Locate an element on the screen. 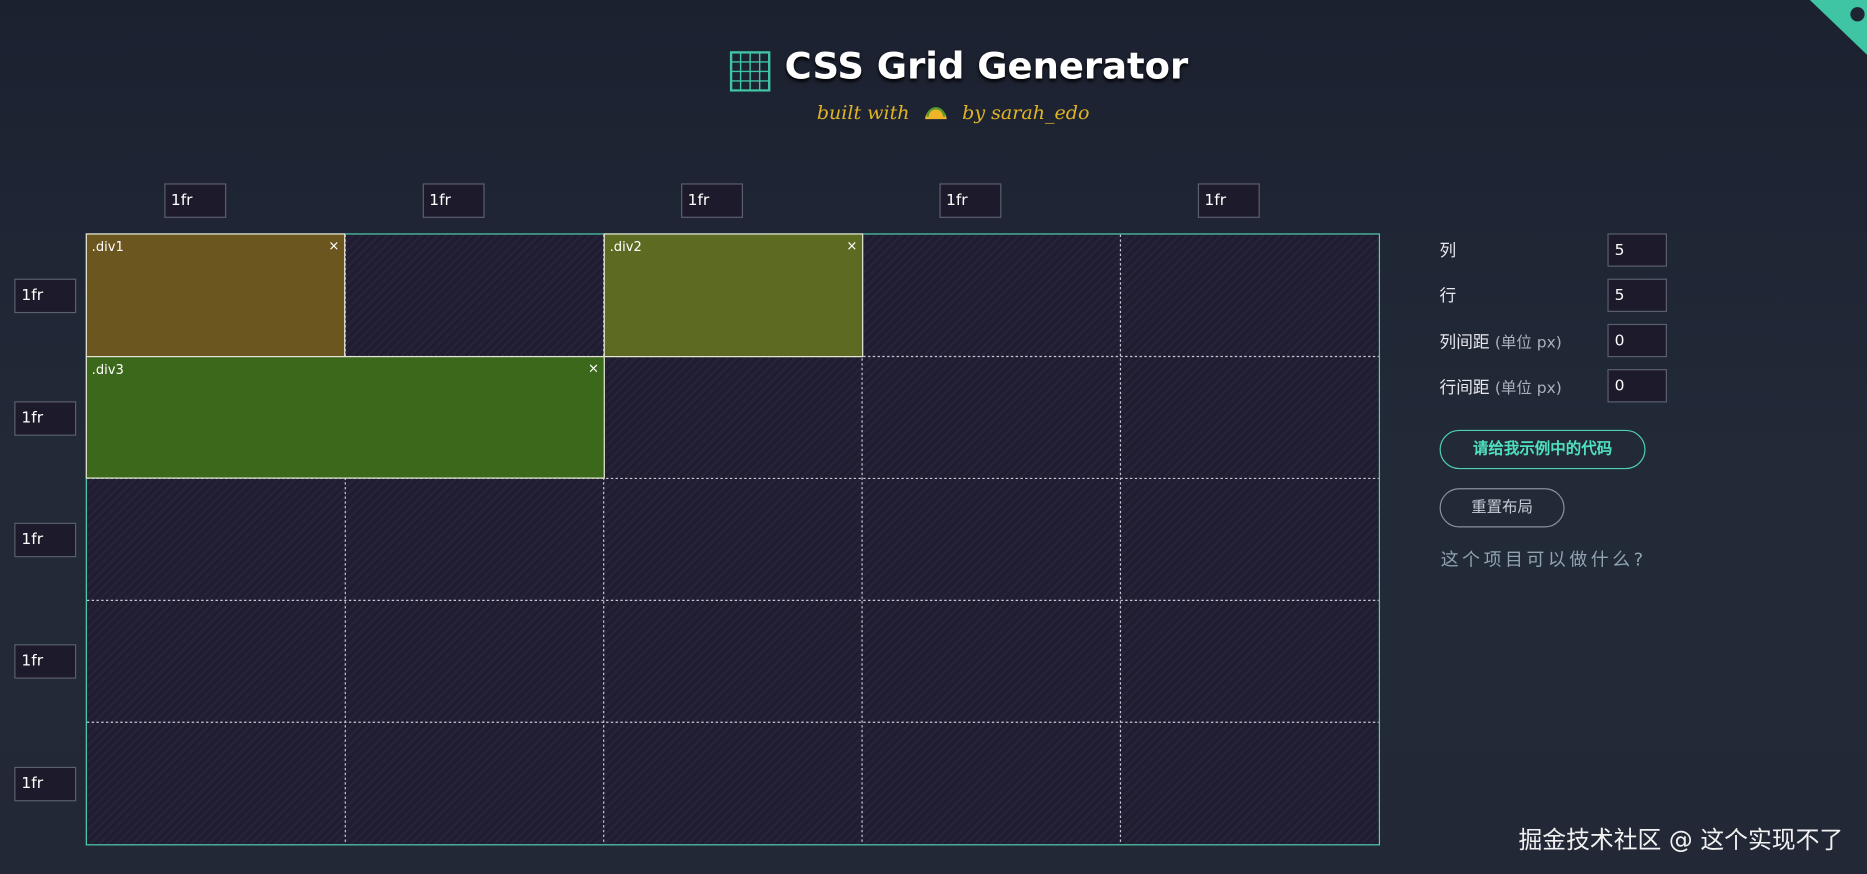  subtitle-after: by sarah_edo is located at coordinates (1026, 112).